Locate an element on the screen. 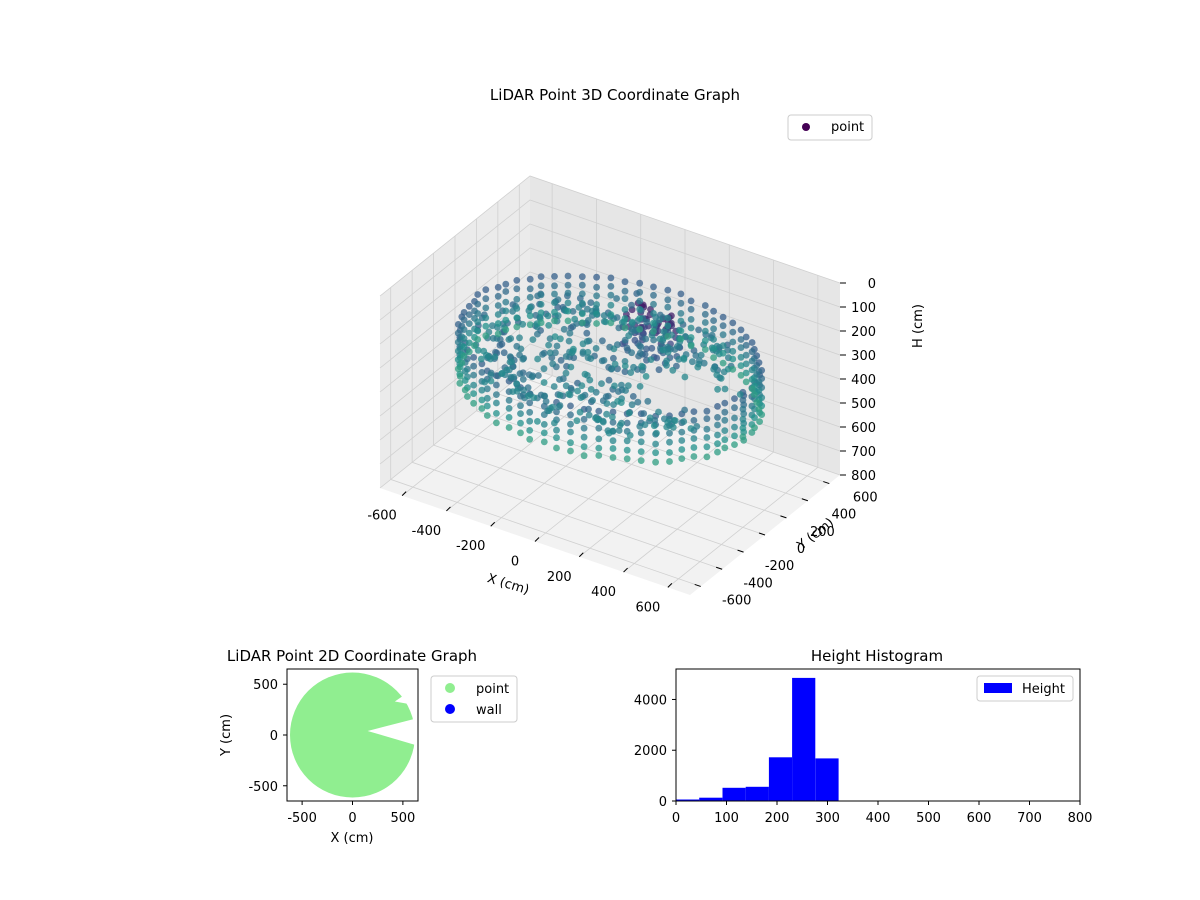 The width and height of the screenshot is (1200, 900). tick-label-y-hist: 4000 is located at coordinates (650, 700).